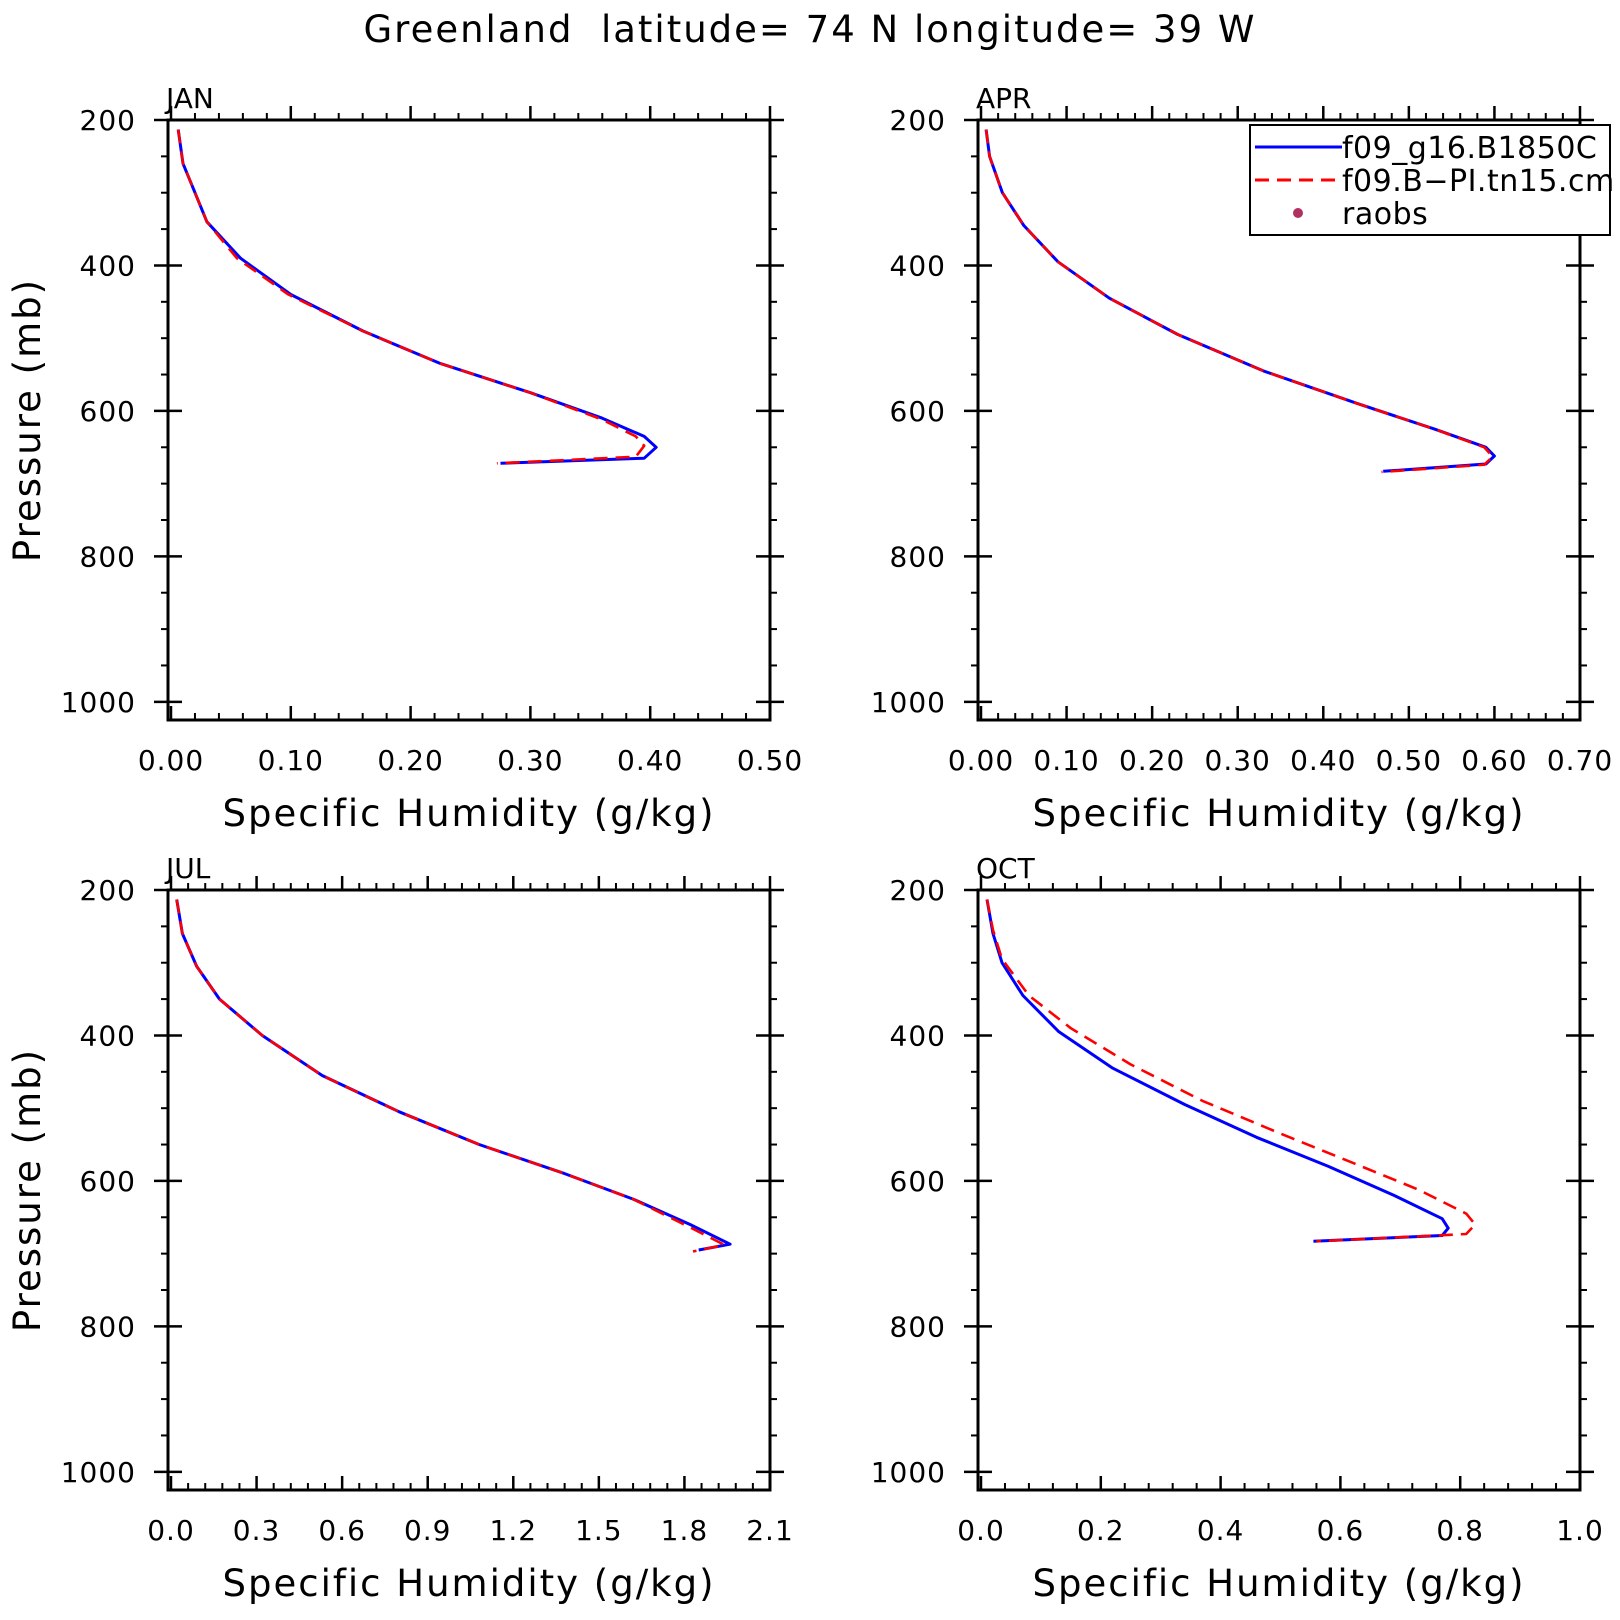 The image size is (1620, 1620). What do you see at coordinates (1580, 760) in the screenshot?
I see `x-tick-label: 0.70` at bounding box center [1580, 760].